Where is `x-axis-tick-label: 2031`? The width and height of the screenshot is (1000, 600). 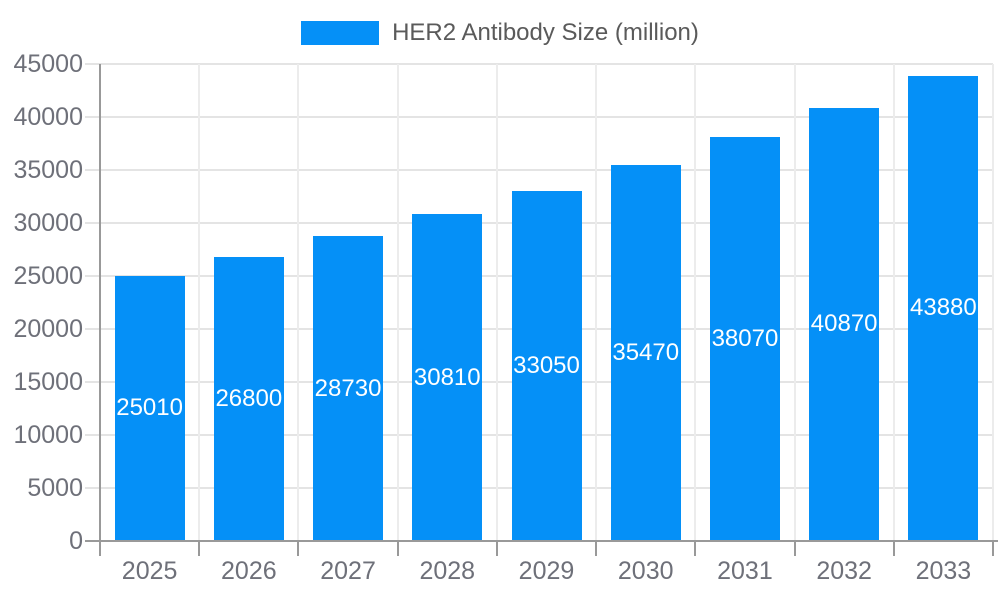 x-axis-tick-label: 2031 is located at coordinates (745, 571).